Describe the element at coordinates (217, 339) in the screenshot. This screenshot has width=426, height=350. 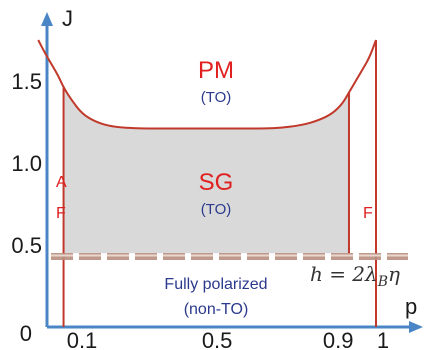
I see `x-tick-label: 0.5` at that location.